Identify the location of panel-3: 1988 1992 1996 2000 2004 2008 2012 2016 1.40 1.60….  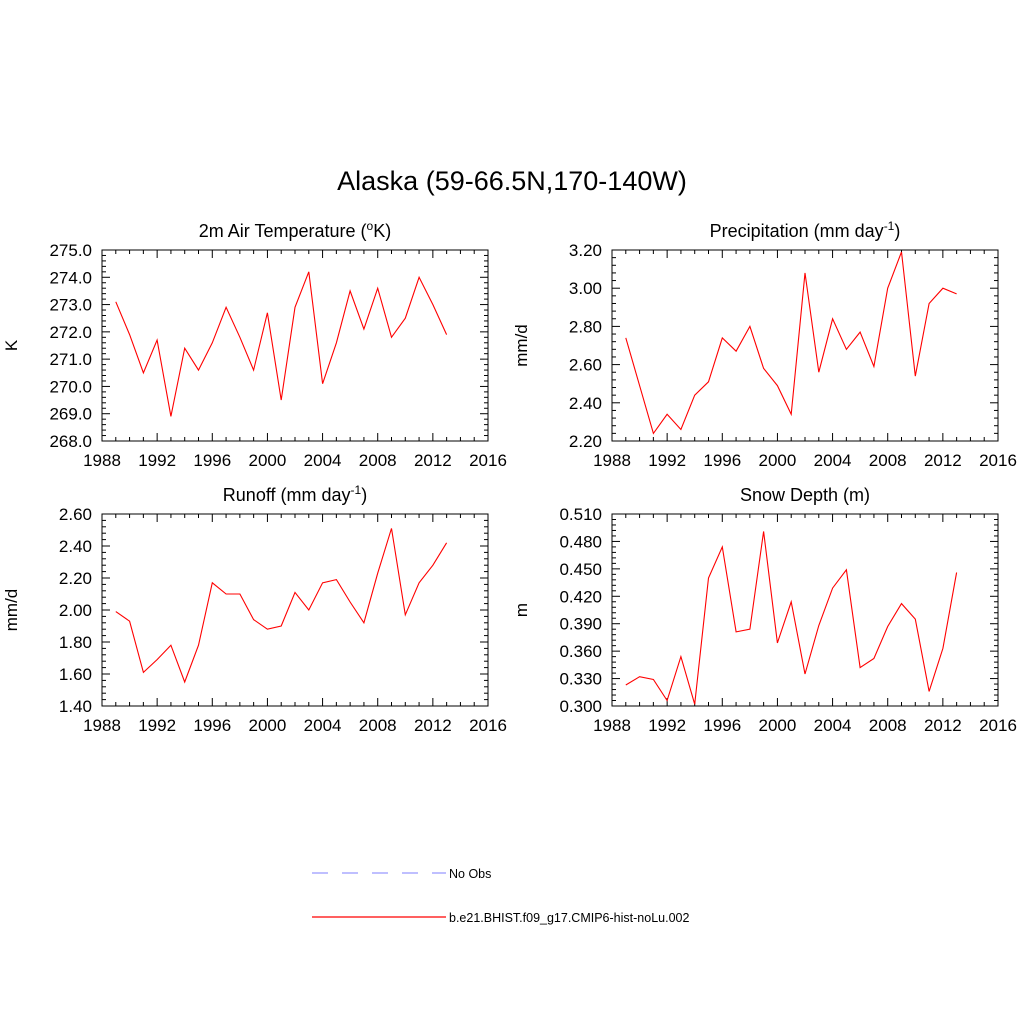
(254, 609).